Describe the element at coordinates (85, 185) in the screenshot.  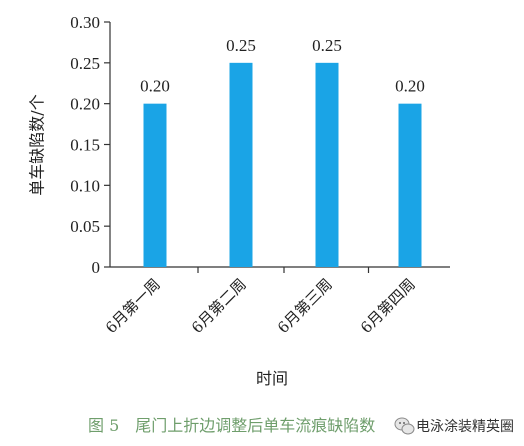
I see `y-tick-label: 0.10` at that location.